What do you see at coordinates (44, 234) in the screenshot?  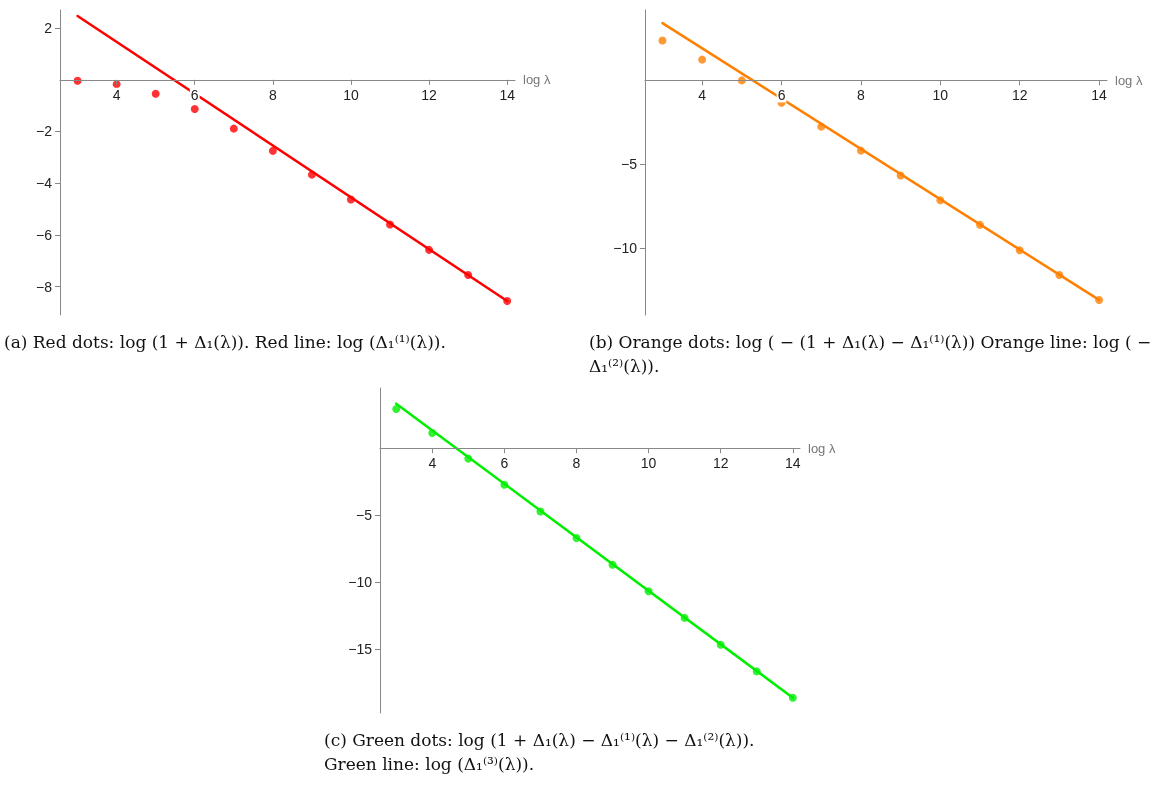 I see `y-tick-label: −6` at bounding box center [44, 234].